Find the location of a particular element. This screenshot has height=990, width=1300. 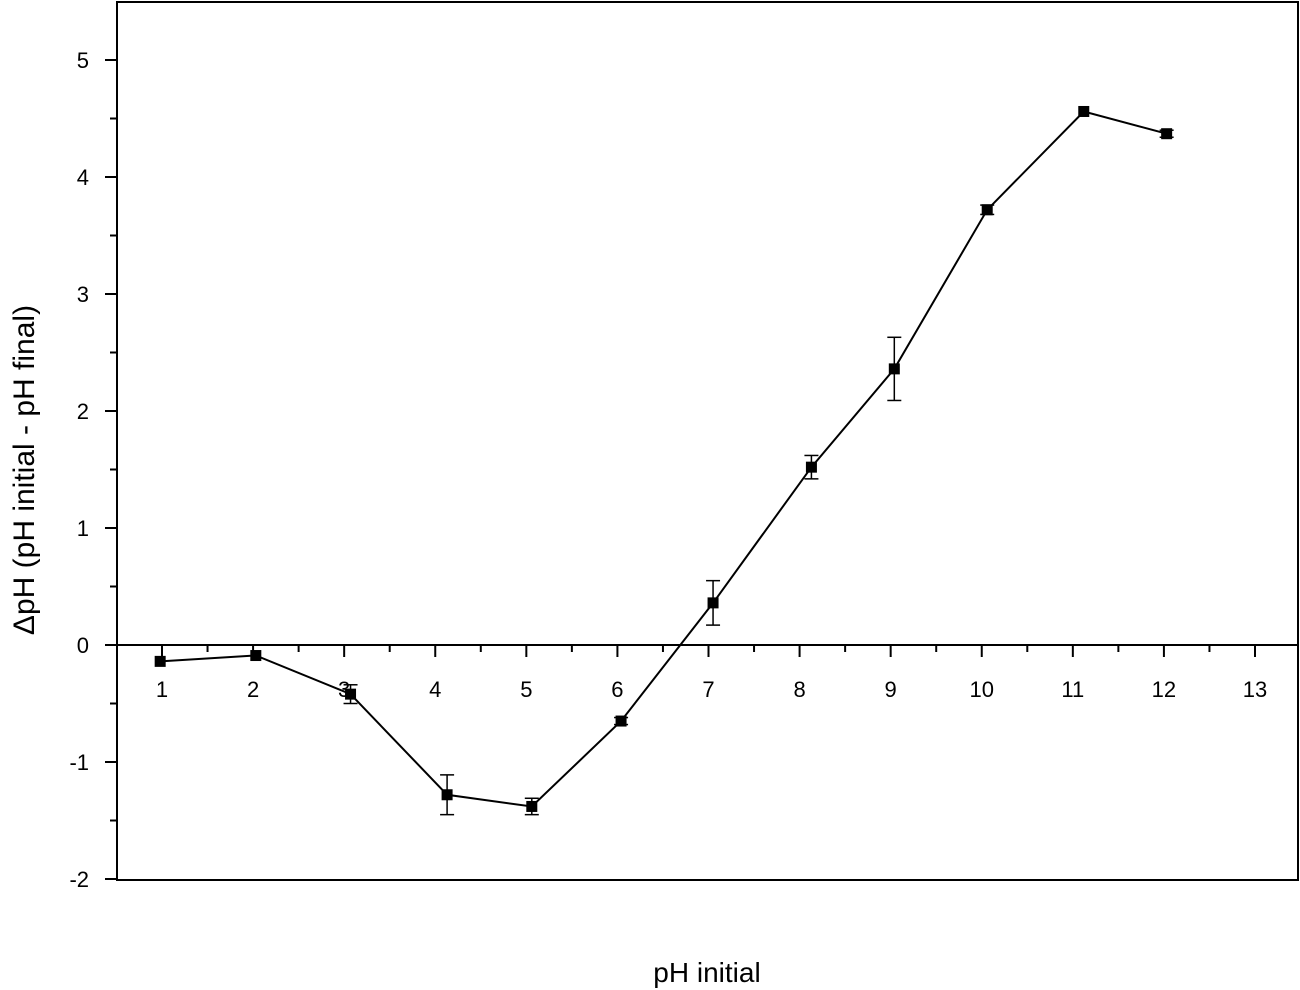

y-axis: -2 -1 0 1 2 3 4 5 is located at coordinates (93, 470).